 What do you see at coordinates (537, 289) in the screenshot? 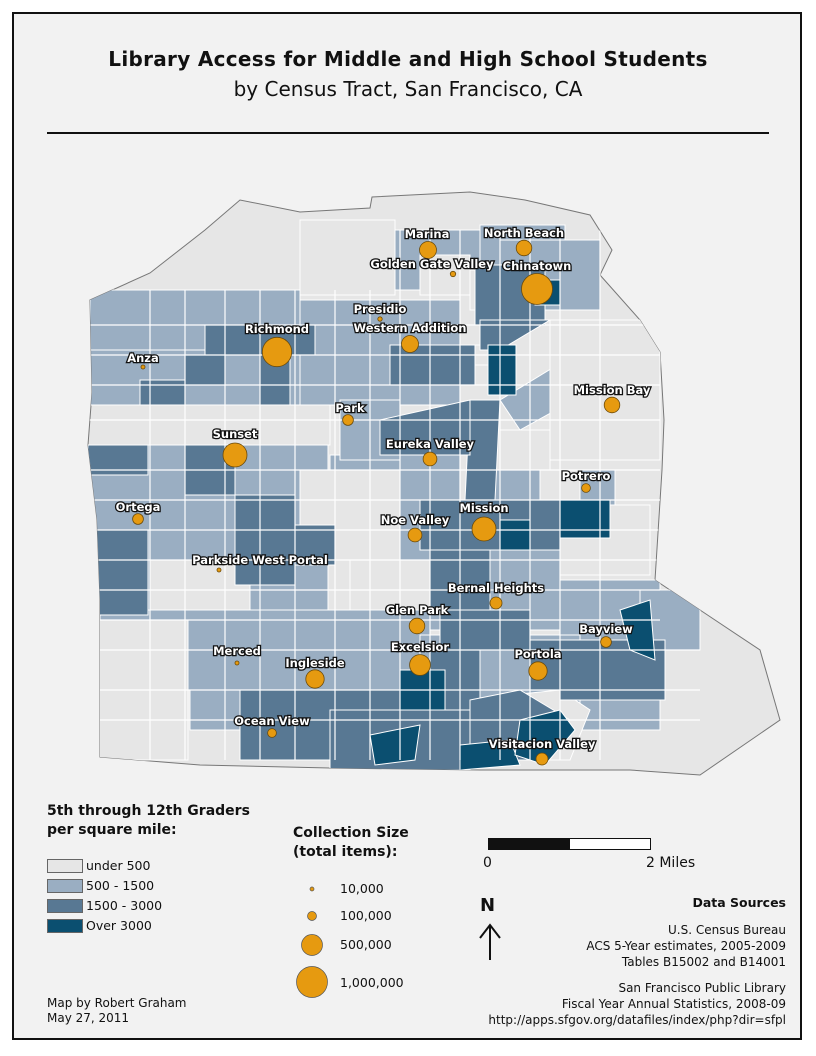
I see `library-symbol-chinatown` at bounding box center [537, 289].